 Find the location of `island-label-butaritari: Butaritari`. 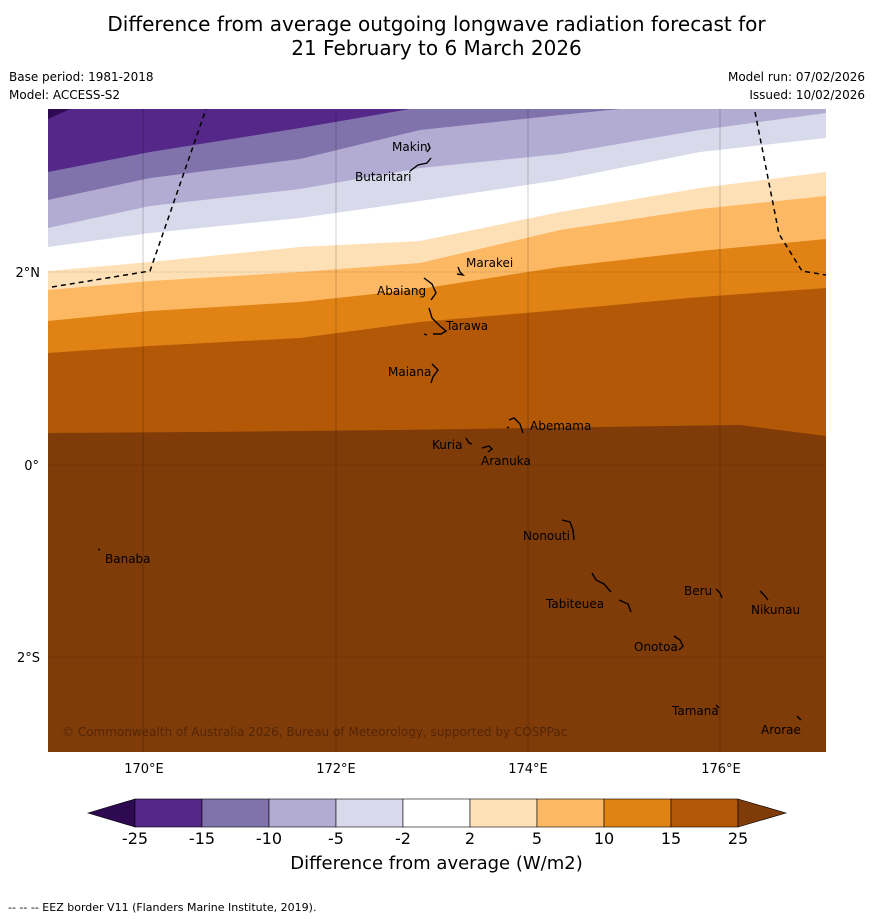

island-label-butaritari: Butaritari is located at coordinates (383, 177).